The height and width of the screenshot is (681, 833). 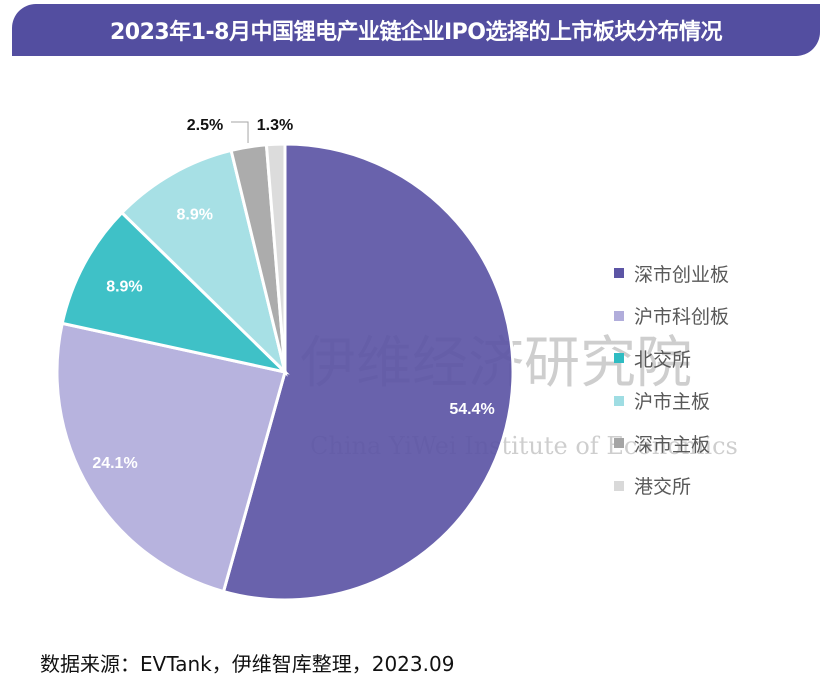 I want to click on legend-item: 沪市科创板, so click(x=671, y=316).